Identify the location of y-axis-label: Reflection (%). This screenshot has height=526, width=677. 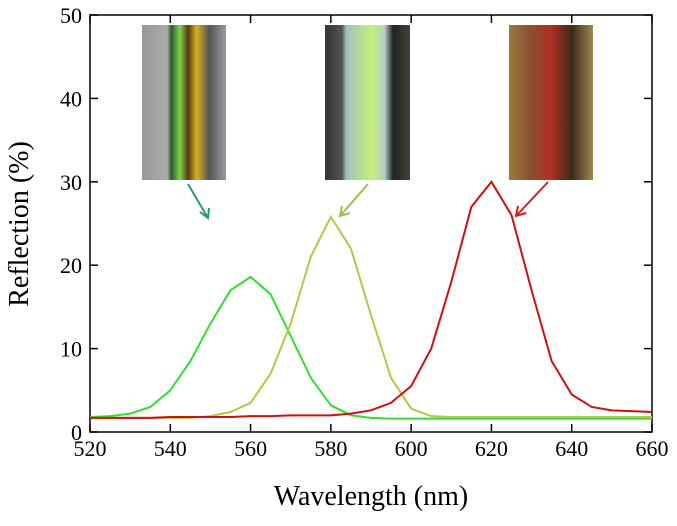
(19, 224).